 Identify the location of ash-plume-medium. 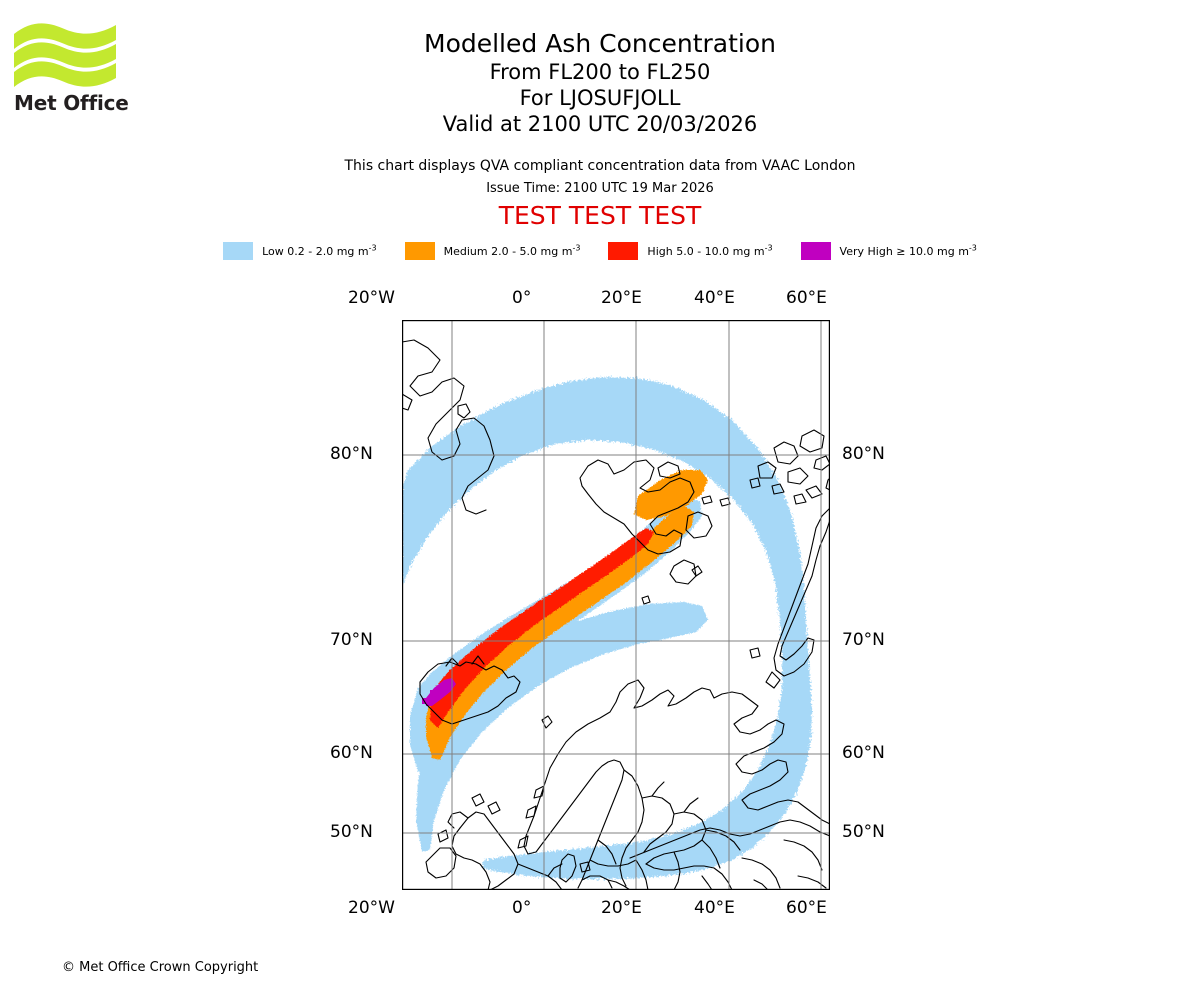
(567, 615).